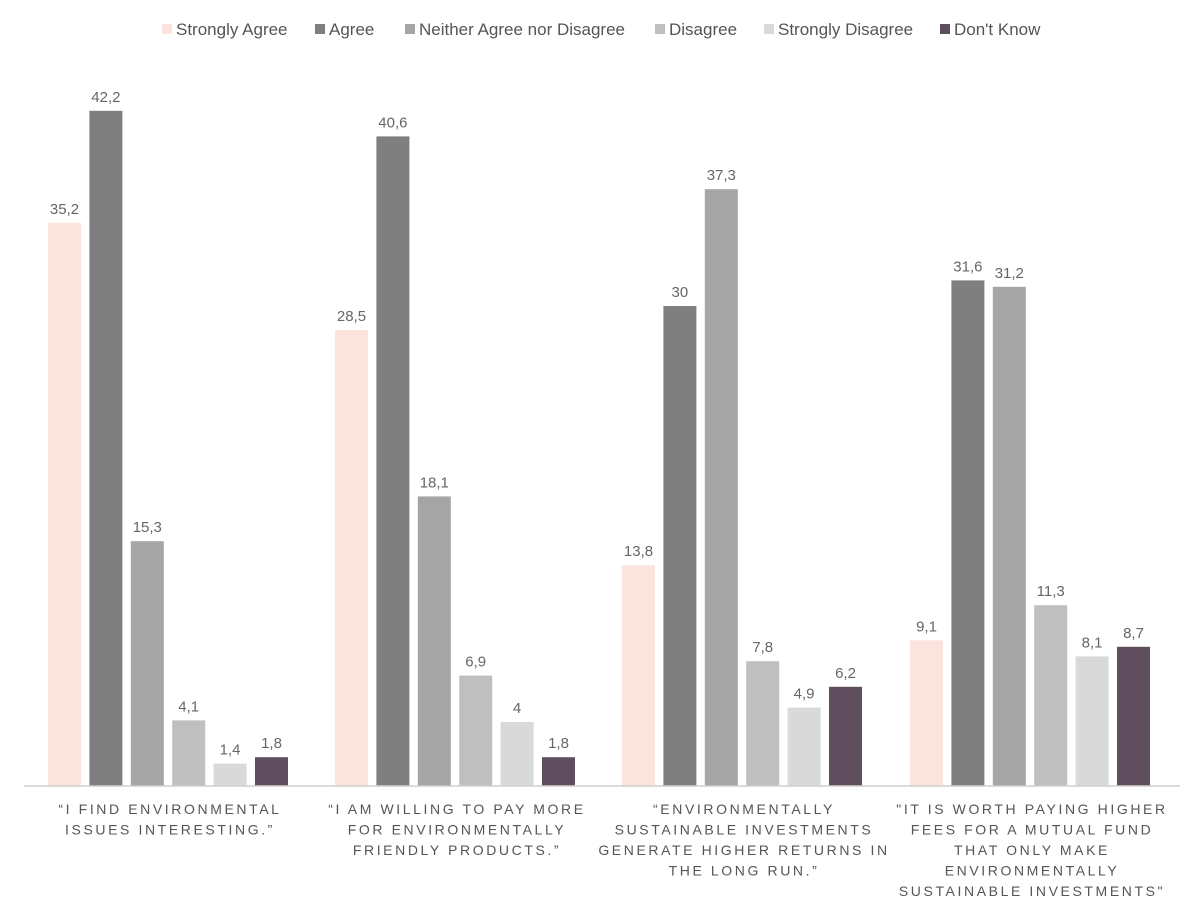  Describe the element at coordinates (1092, 642) in the screenshot. I see `value-label-3-4: 8,1` at that location.